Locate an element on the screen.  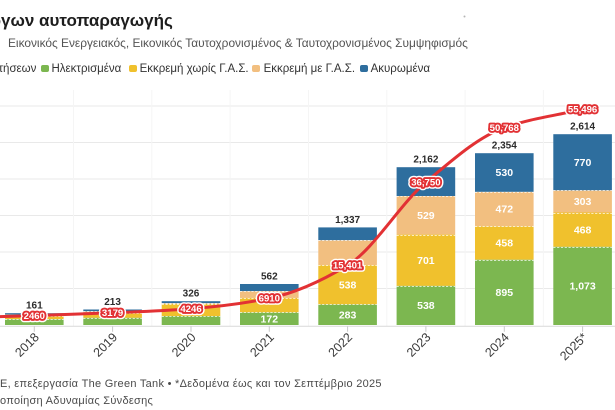
svg-text: 770 is located at coordinates (583, 163).